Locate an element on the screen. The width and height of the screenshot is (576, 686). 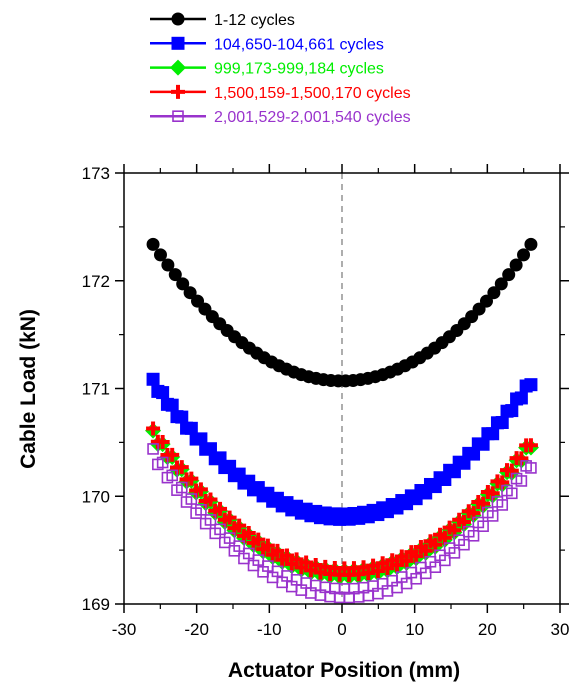
x-tick-label: 20 is located at coordinates (487, 629).